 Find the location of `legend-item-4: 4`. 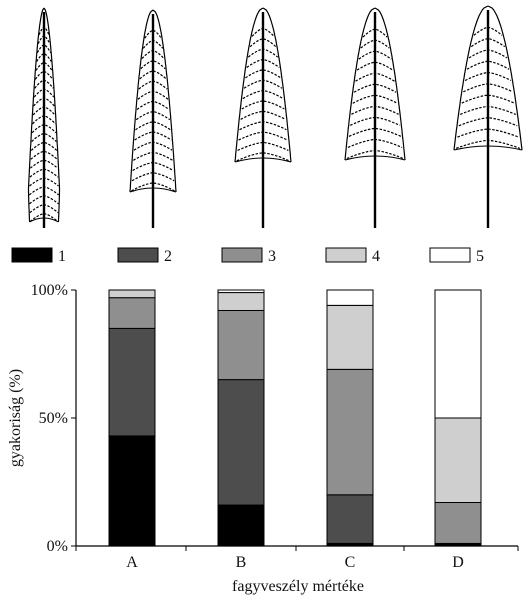

legend-item-4: 4 is located at coordinates (352, 256).